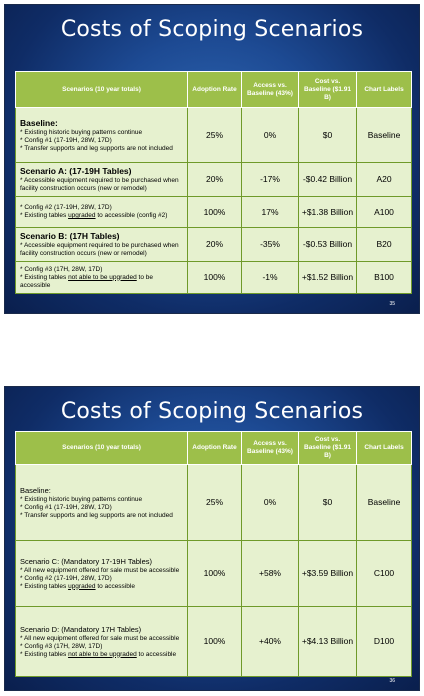 The height and width of the screenshot is (696, 424). Describe the element at coordinates (327, 179) in the screenshot. I see `cost-value: -$0.42 Billion` at that location.